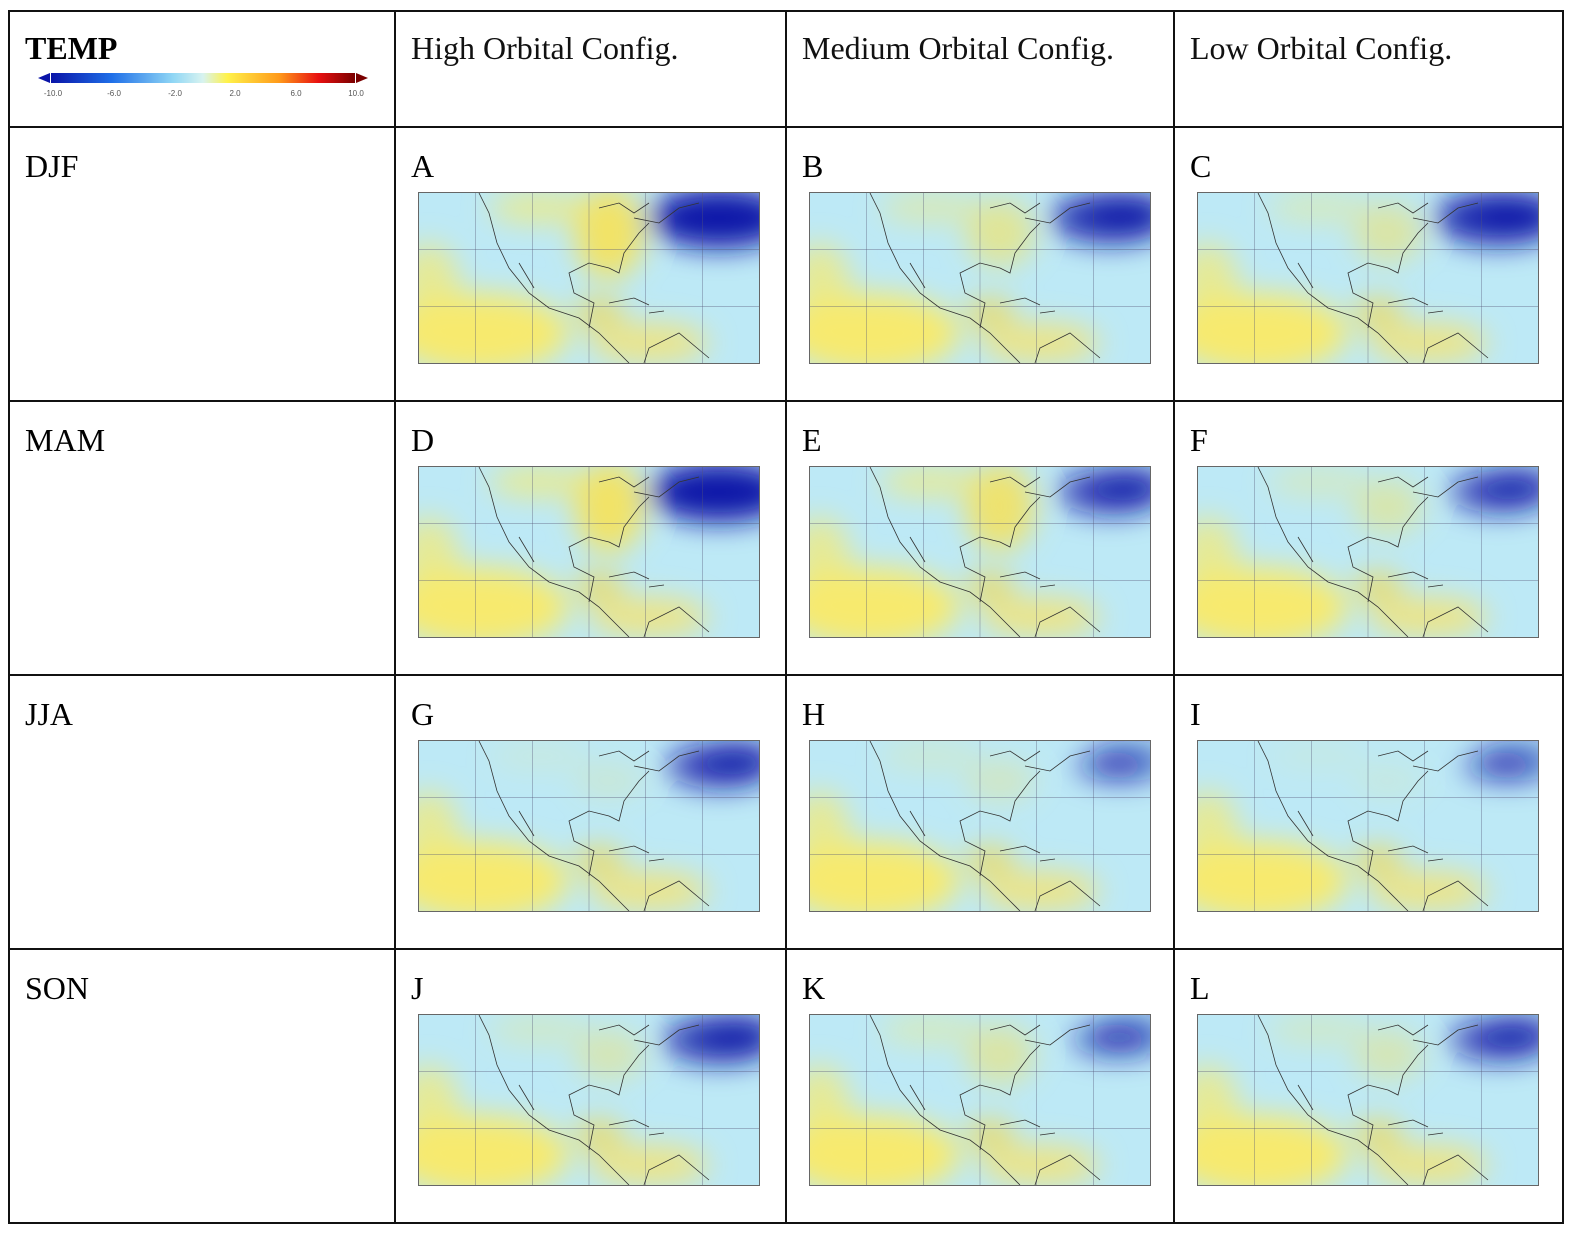  What do you see at coordinates (175, 93) in the screenshot?
I see `colorbar-tick: -2.0` at bounding box center [175, 93].